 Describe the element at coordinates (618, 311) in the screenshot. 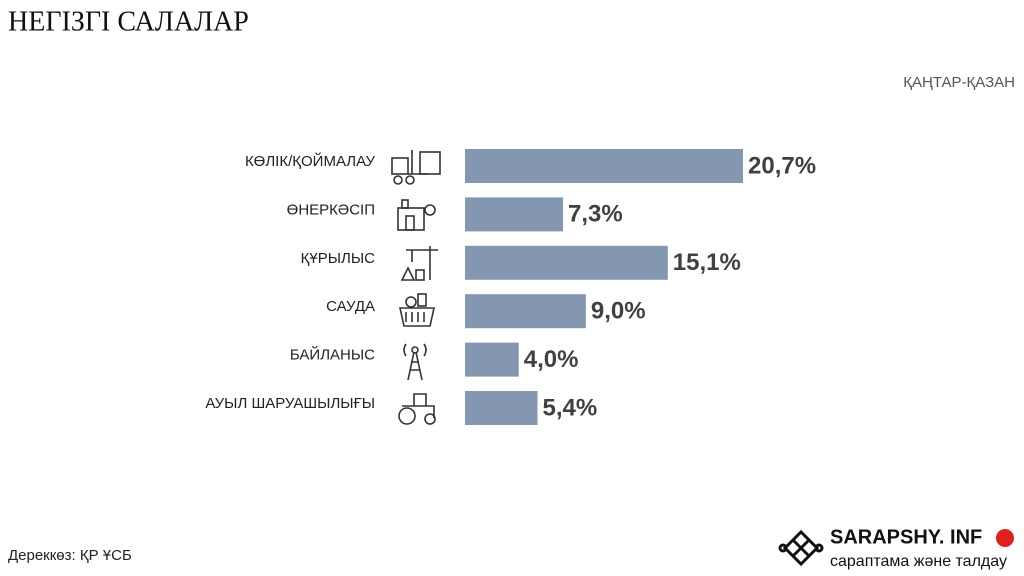

I see `value-label: 9,0%` at that location.